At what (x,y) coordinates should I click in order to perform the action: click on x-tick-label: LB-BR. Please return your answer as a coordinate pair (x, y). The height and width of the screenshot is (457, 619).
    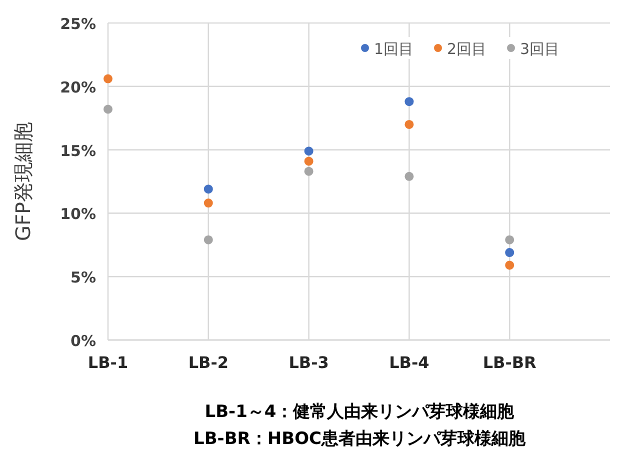
    Looking at the image, I should click on (509, 362).